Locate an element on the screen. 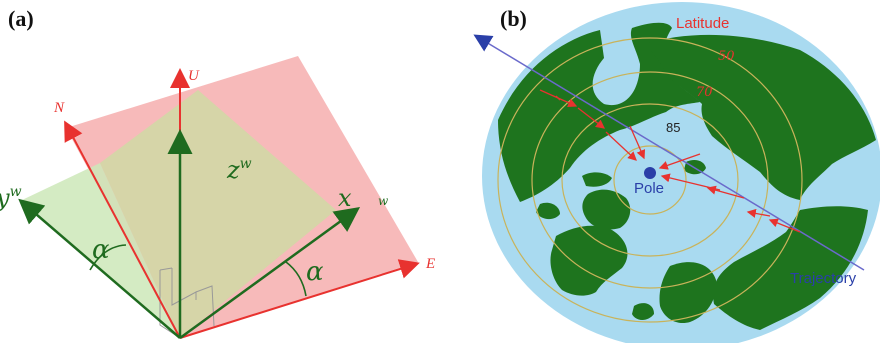 This screenshot has width=880, height=343. trajectory-label: Trajectory is located at coordinates (823, 278).